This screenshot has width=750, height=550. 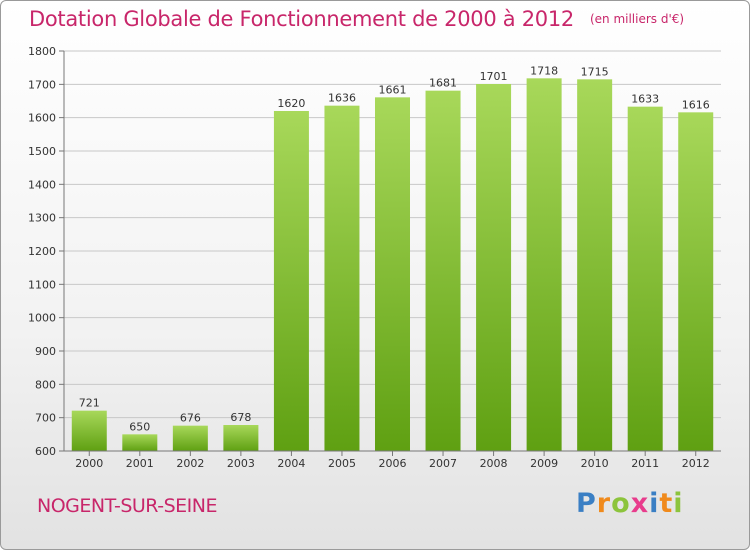 What do you see at coordinates (544, 463) in the screenshot?
I see `x-tick-label: 2009` at bounding box center [544, 463].